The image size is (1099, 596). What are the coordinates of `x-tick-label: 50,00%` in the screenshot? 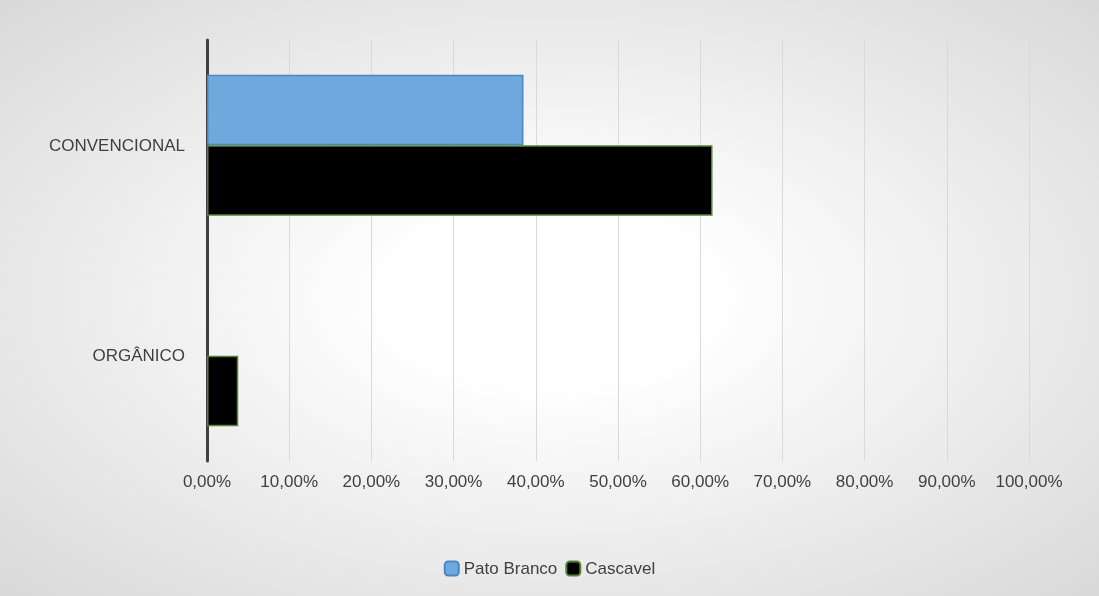 It's located at (618, 481).